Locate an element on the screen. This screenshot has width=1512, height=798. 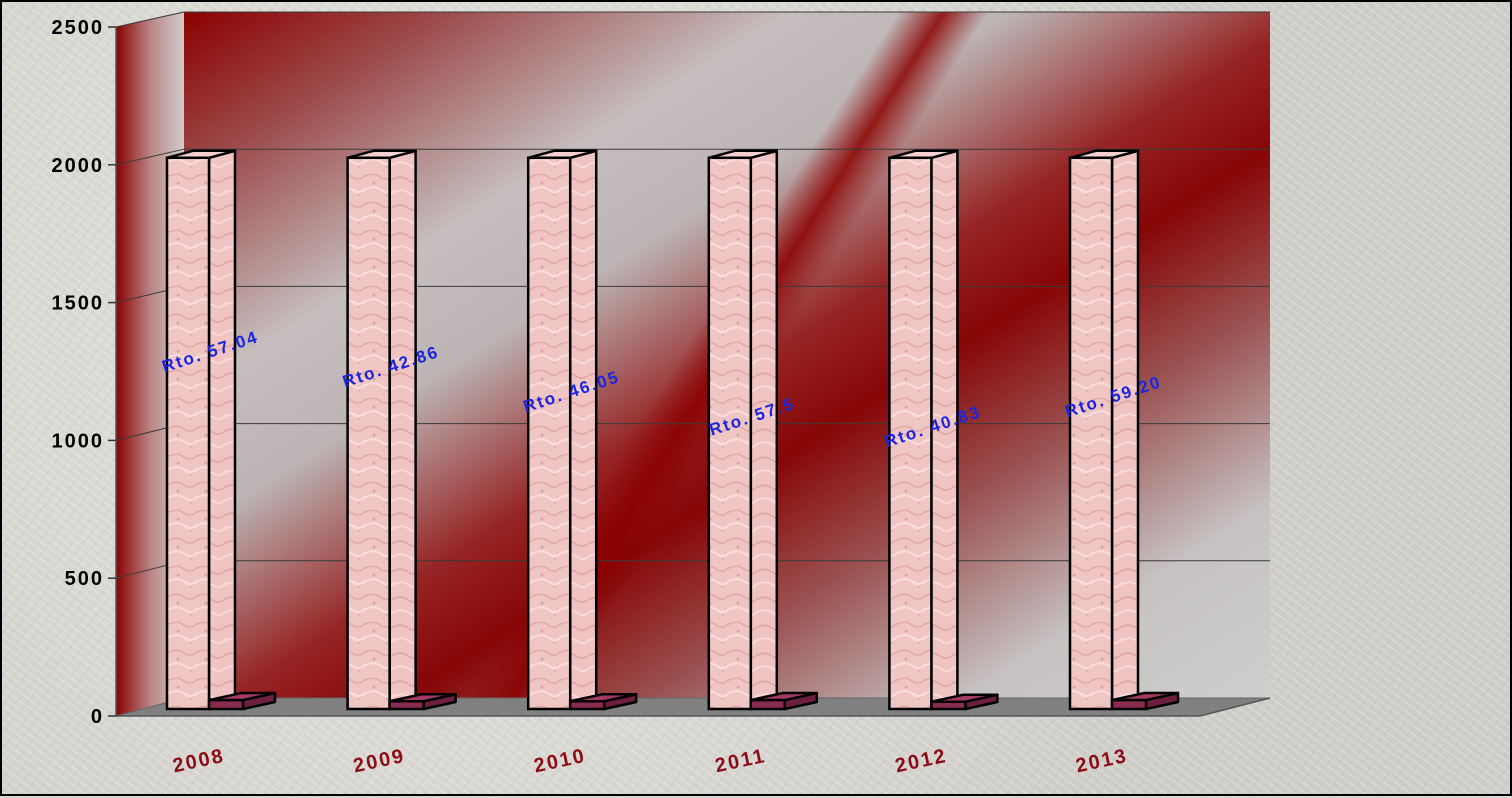
y-tick-label-1500: 1500 is located at coordinates (78, 304).